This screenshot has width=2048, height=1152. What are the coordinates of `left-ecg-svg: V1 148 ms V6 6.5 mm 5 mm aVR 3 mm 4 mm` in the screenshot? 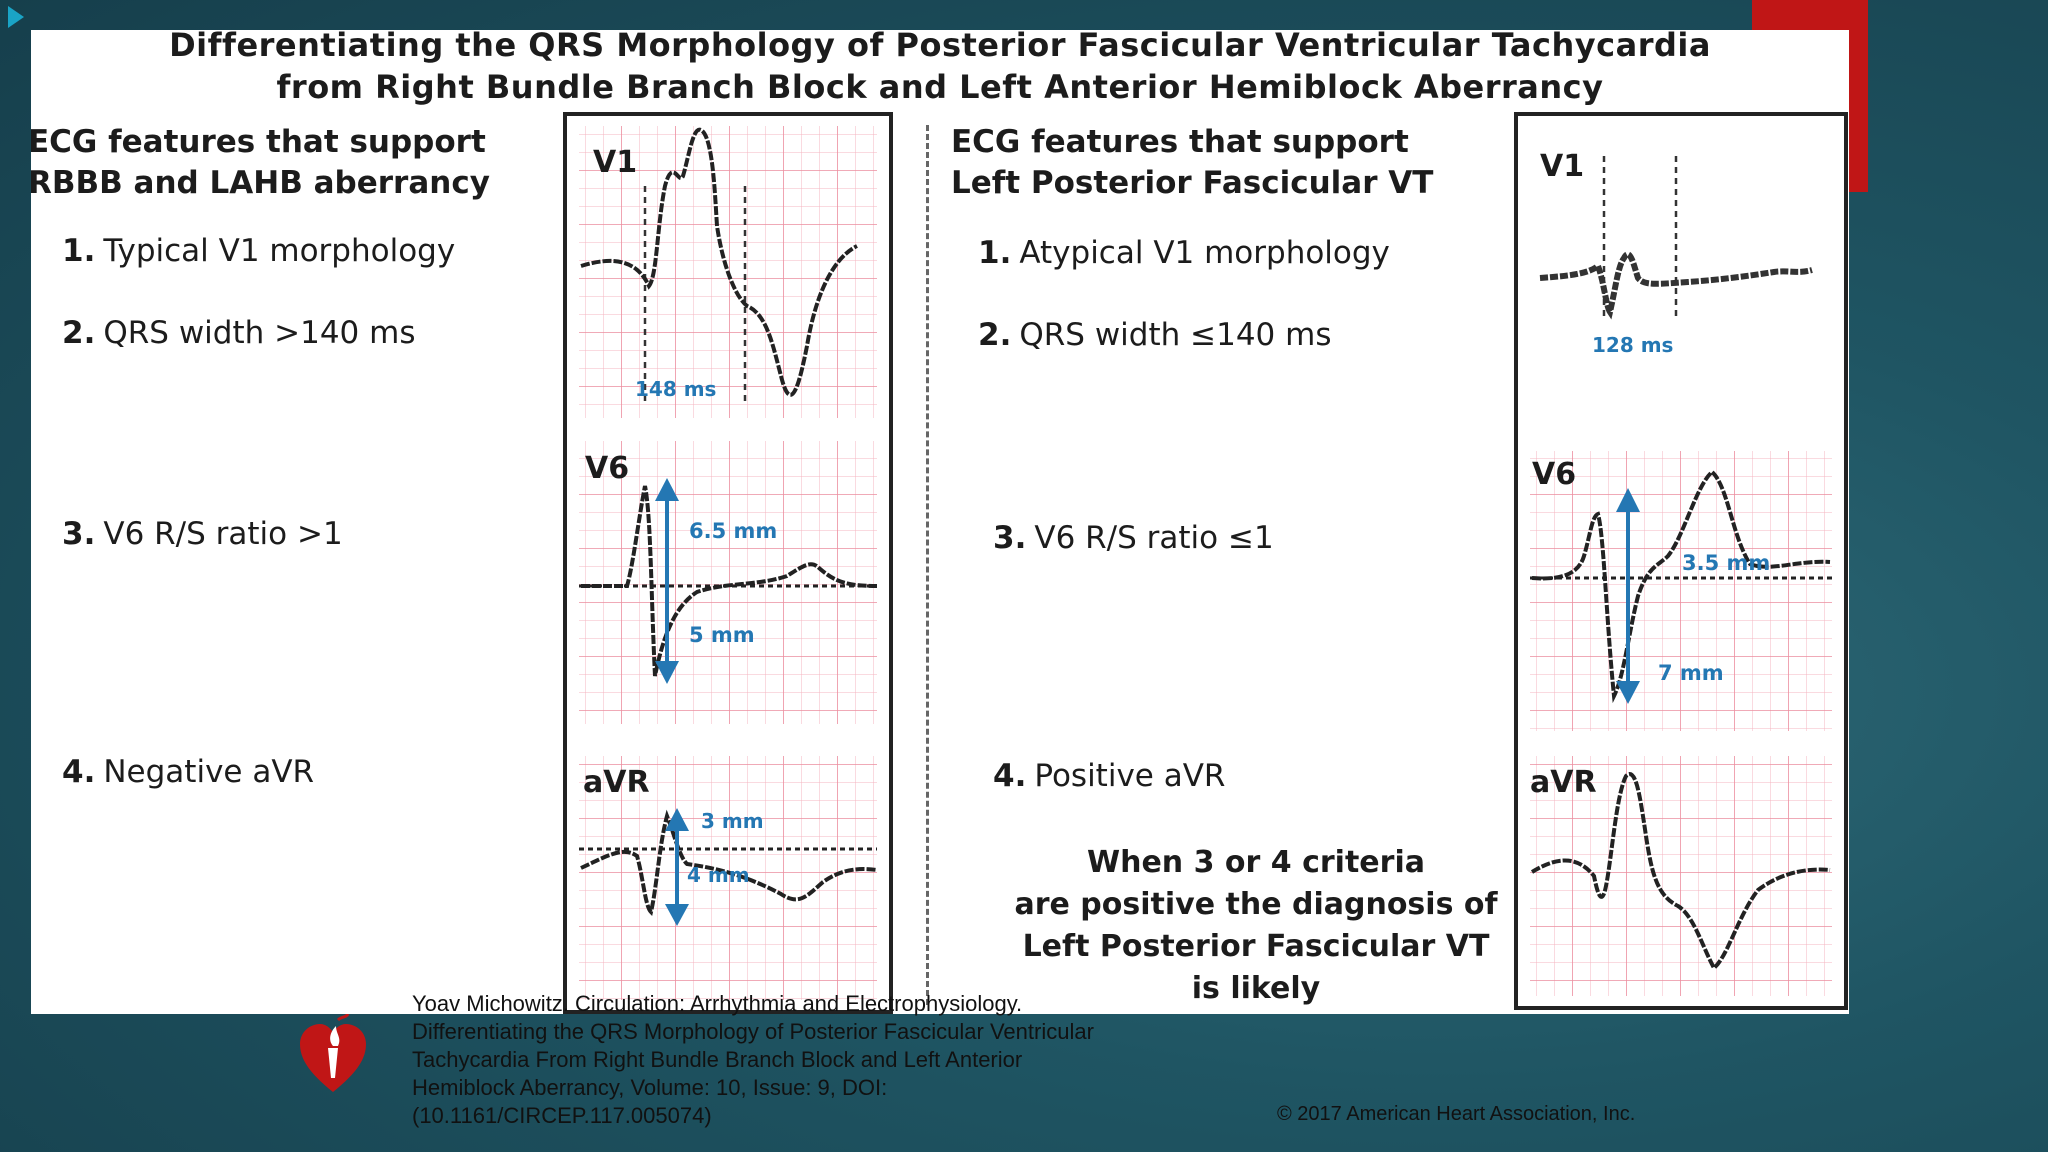 It's located at (728, 563).